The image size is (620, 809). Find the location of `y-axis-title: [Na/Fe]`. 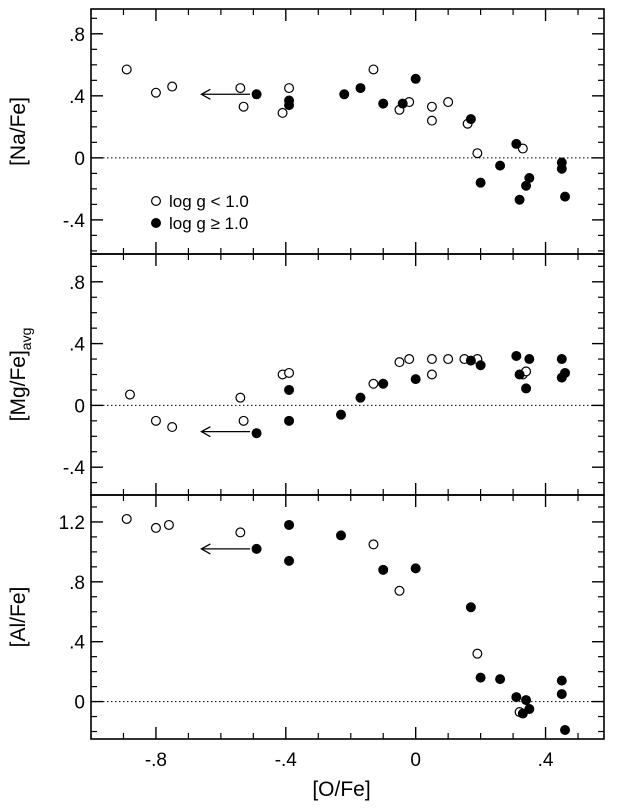

y-axis-title: [Na/Fe] is located at coordinates (18, 131).